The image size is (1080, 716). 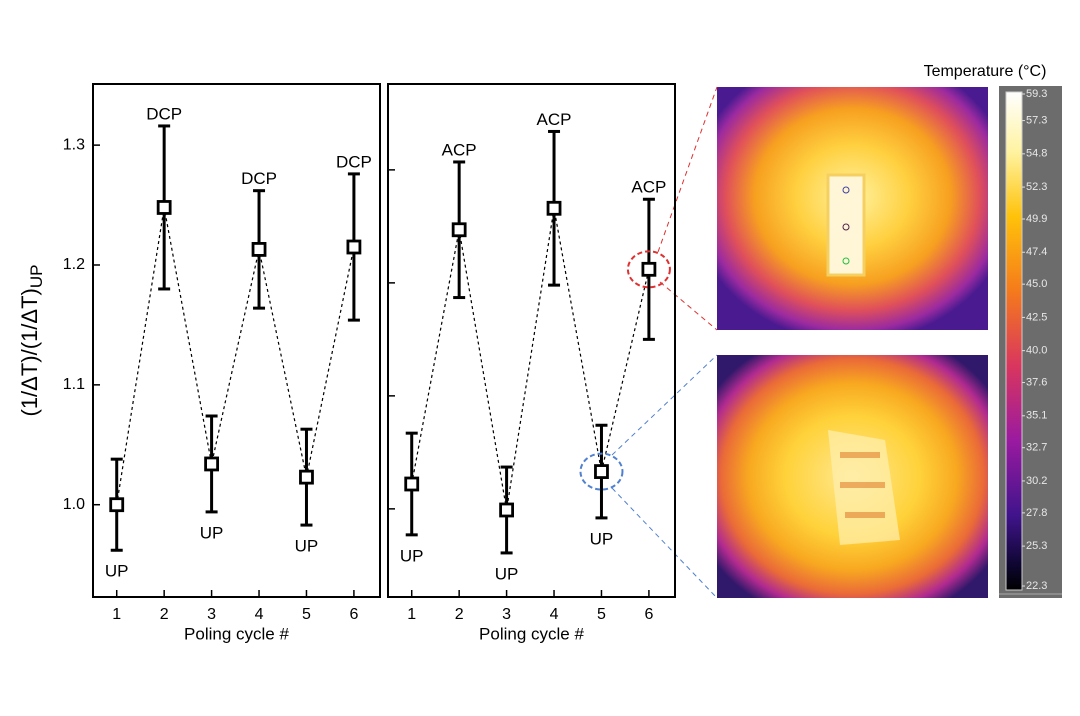 I want to click on zoom-lines, so click(x=664, y=342).